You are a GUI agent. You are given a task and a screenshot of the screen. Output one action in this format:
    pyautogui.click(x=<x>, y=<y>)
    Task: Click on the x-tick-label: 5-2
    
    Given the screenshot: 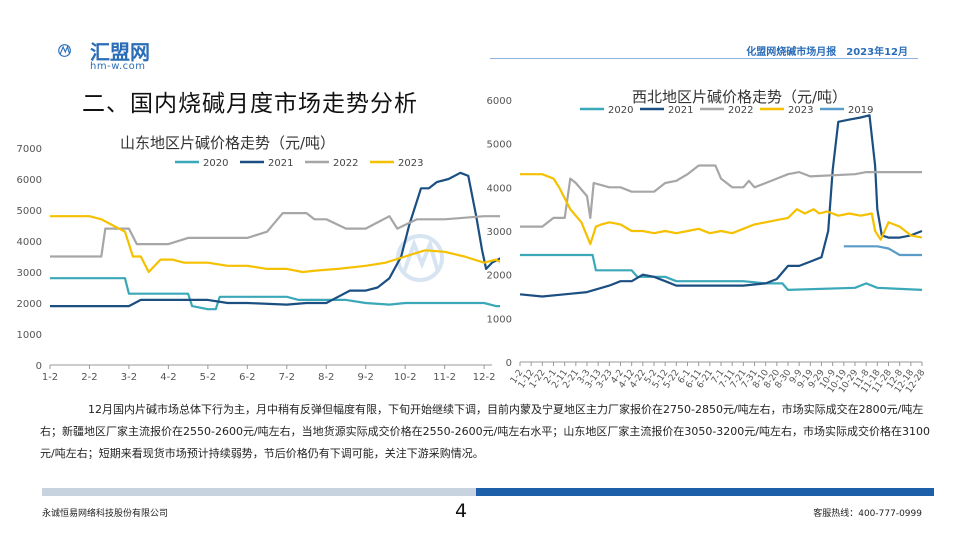 What is the action you would take?
    pyautogui.click(x=208, y=377)
    